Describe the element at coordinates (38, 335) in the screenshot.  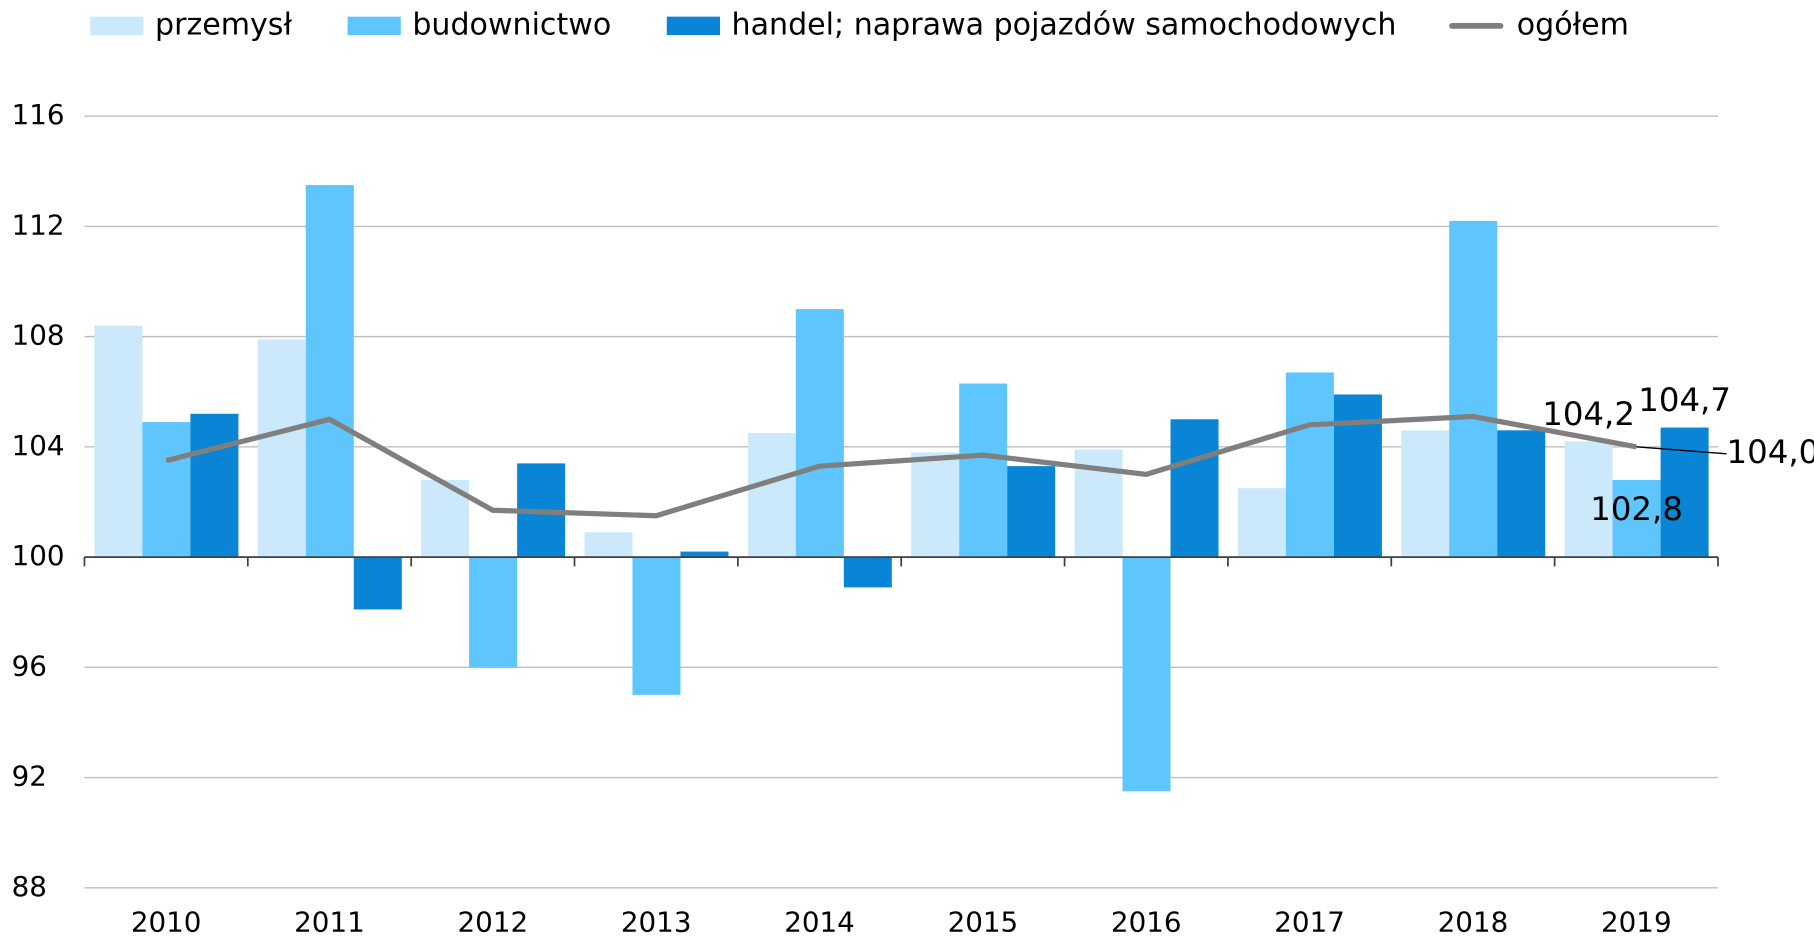
I see `y-tick-label: 108` at that location.